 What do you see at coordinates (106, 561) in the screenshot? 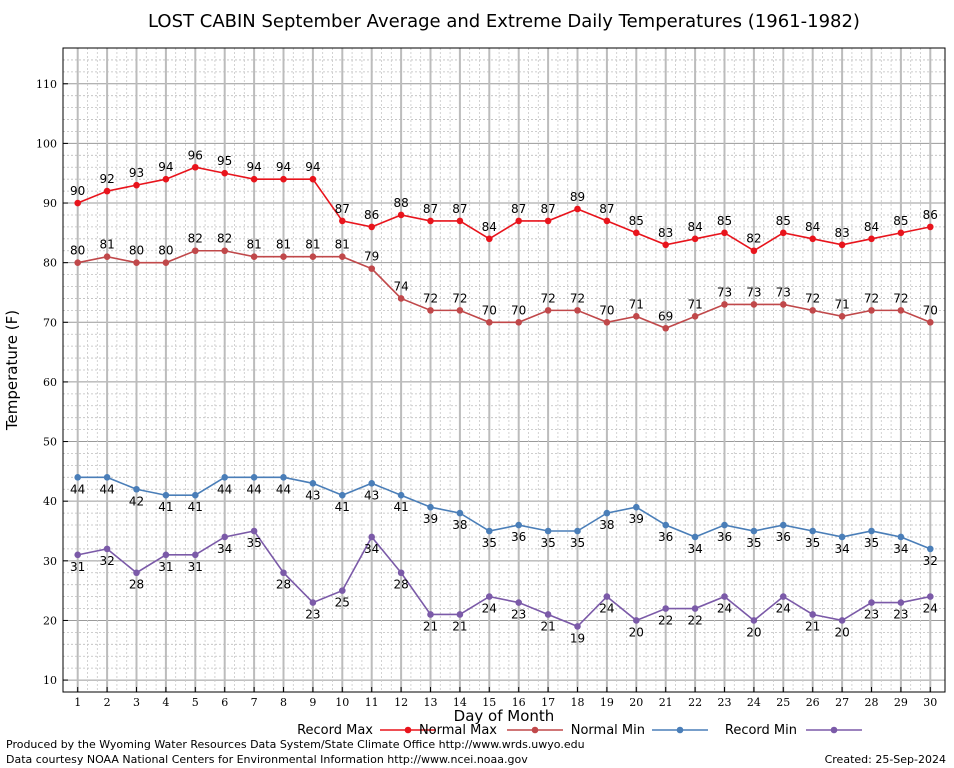
I see `data-label: 32` at bounding box center [106, 561].